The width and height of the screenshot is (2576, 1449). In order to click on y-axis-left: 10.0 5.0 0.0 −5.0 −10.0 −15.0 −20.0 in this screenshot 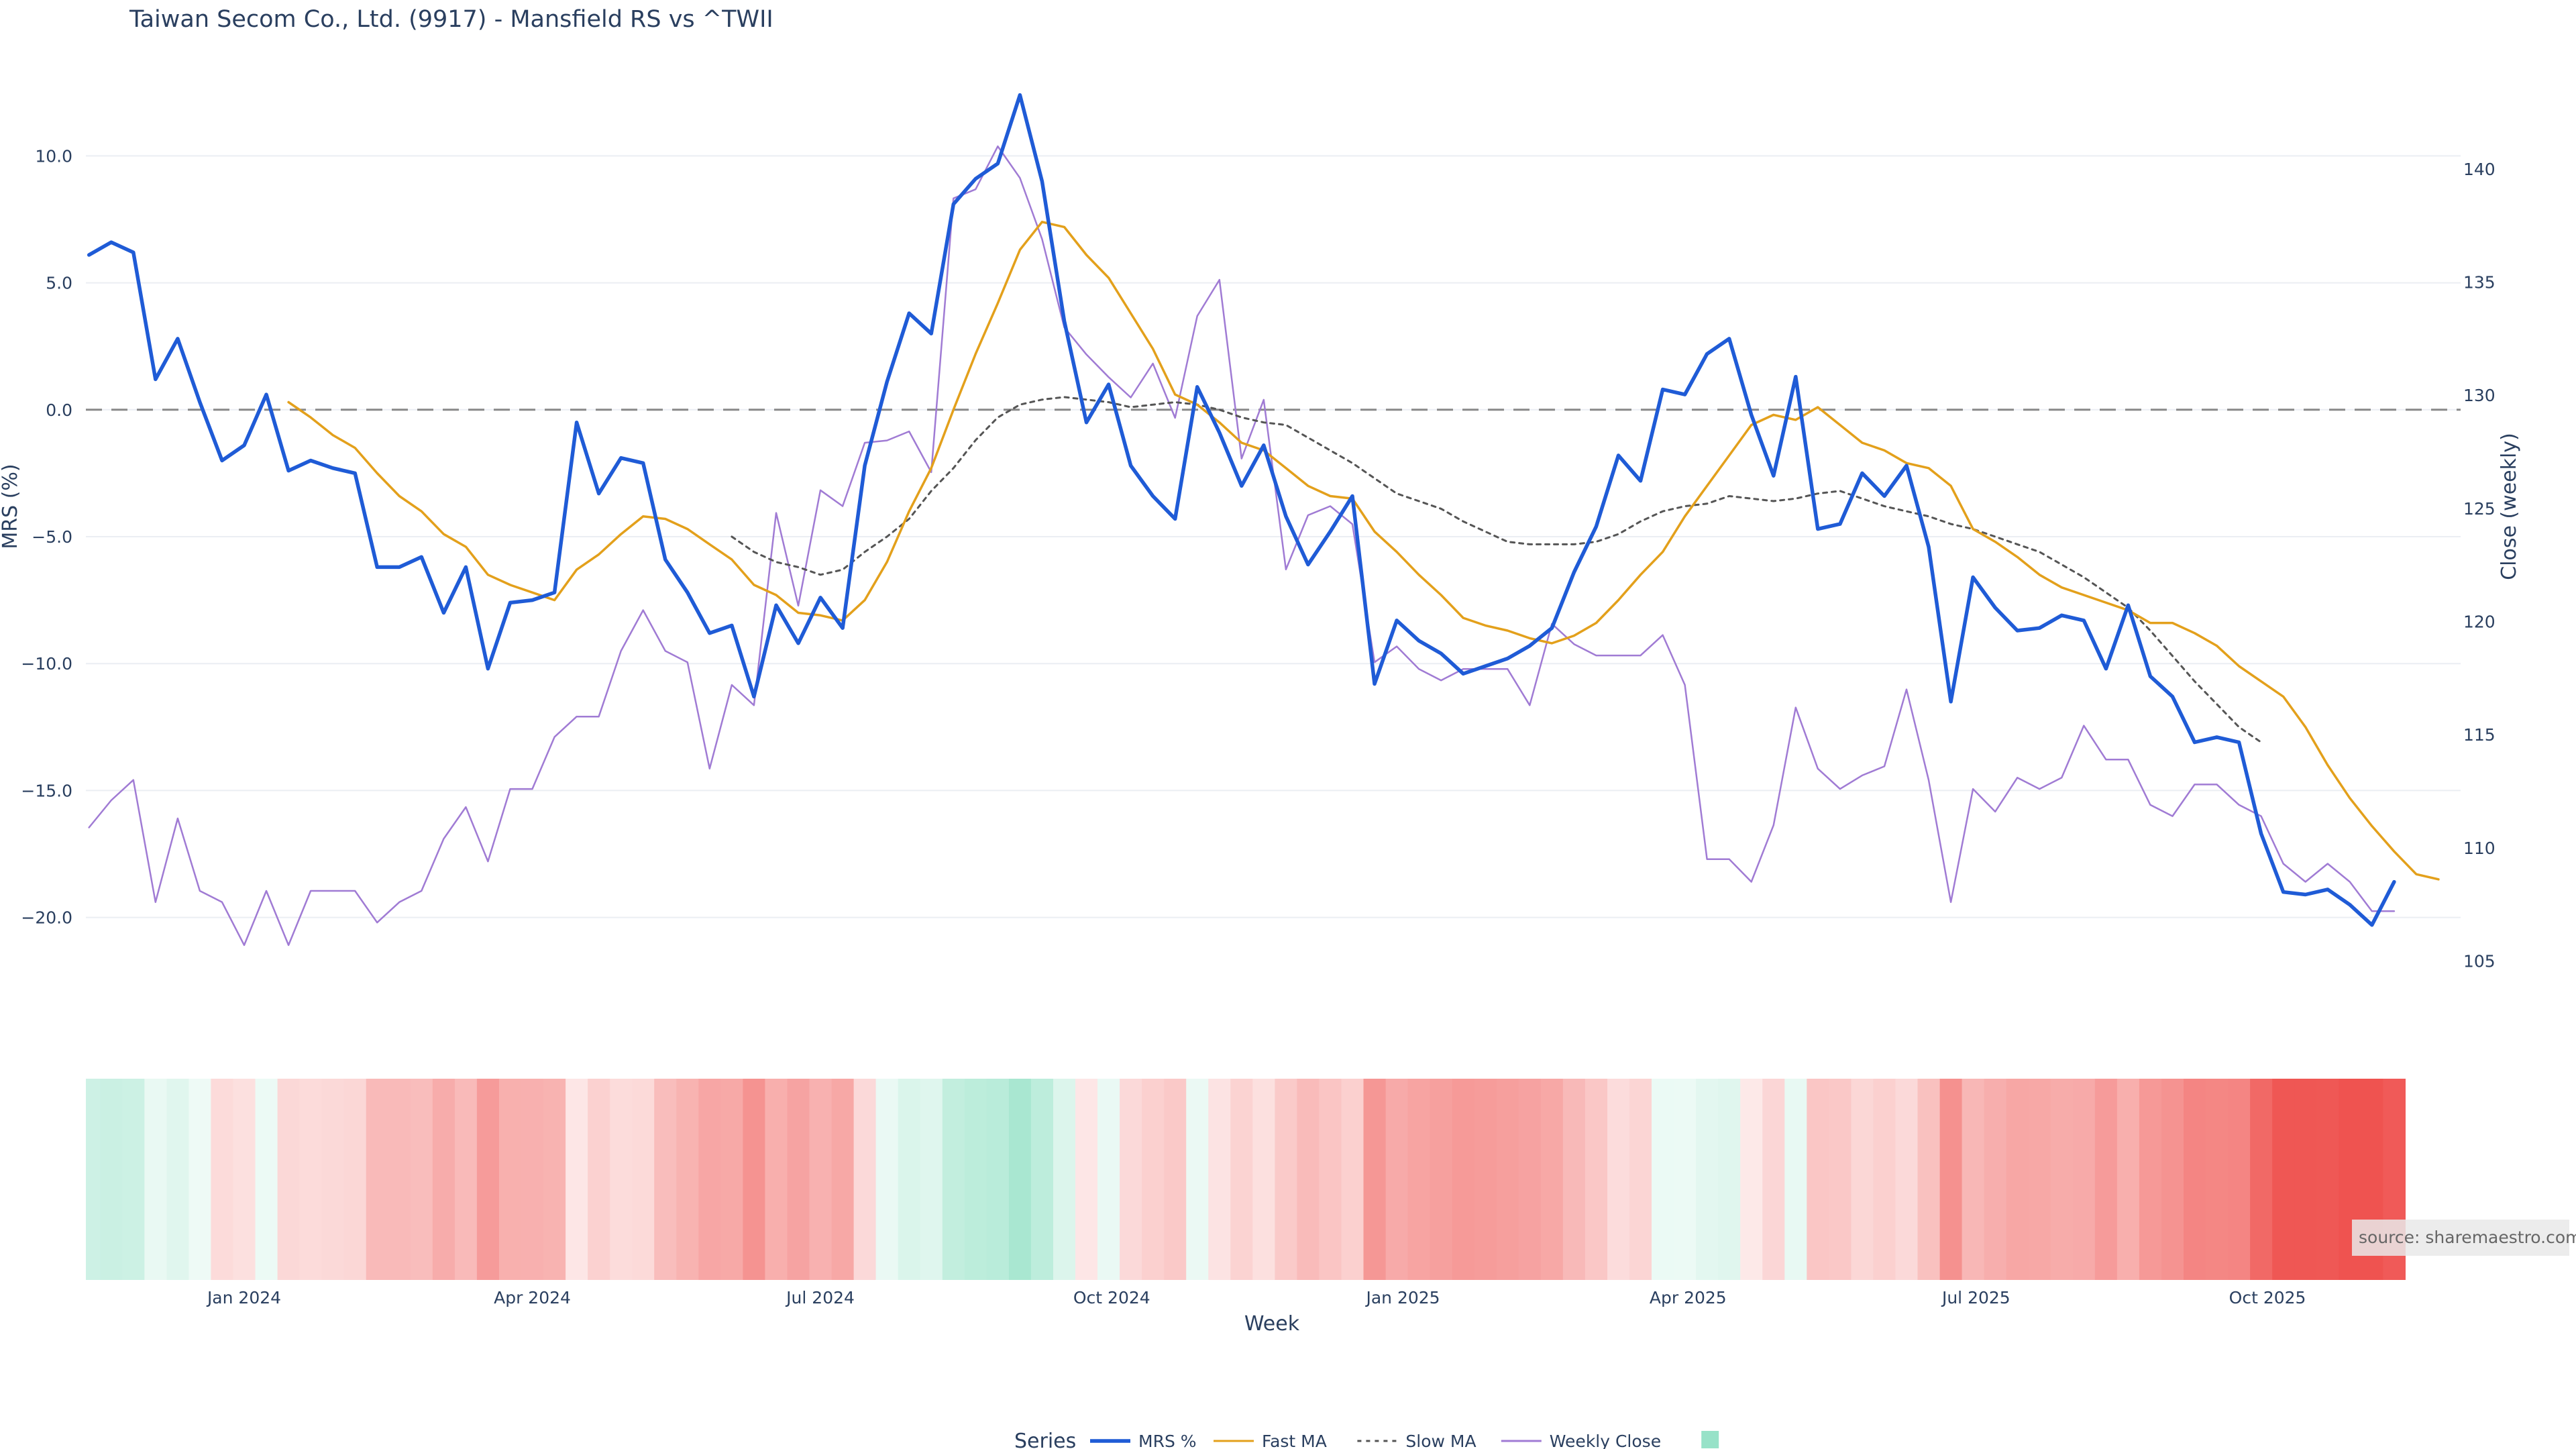, I will do `click(46, 536)`.